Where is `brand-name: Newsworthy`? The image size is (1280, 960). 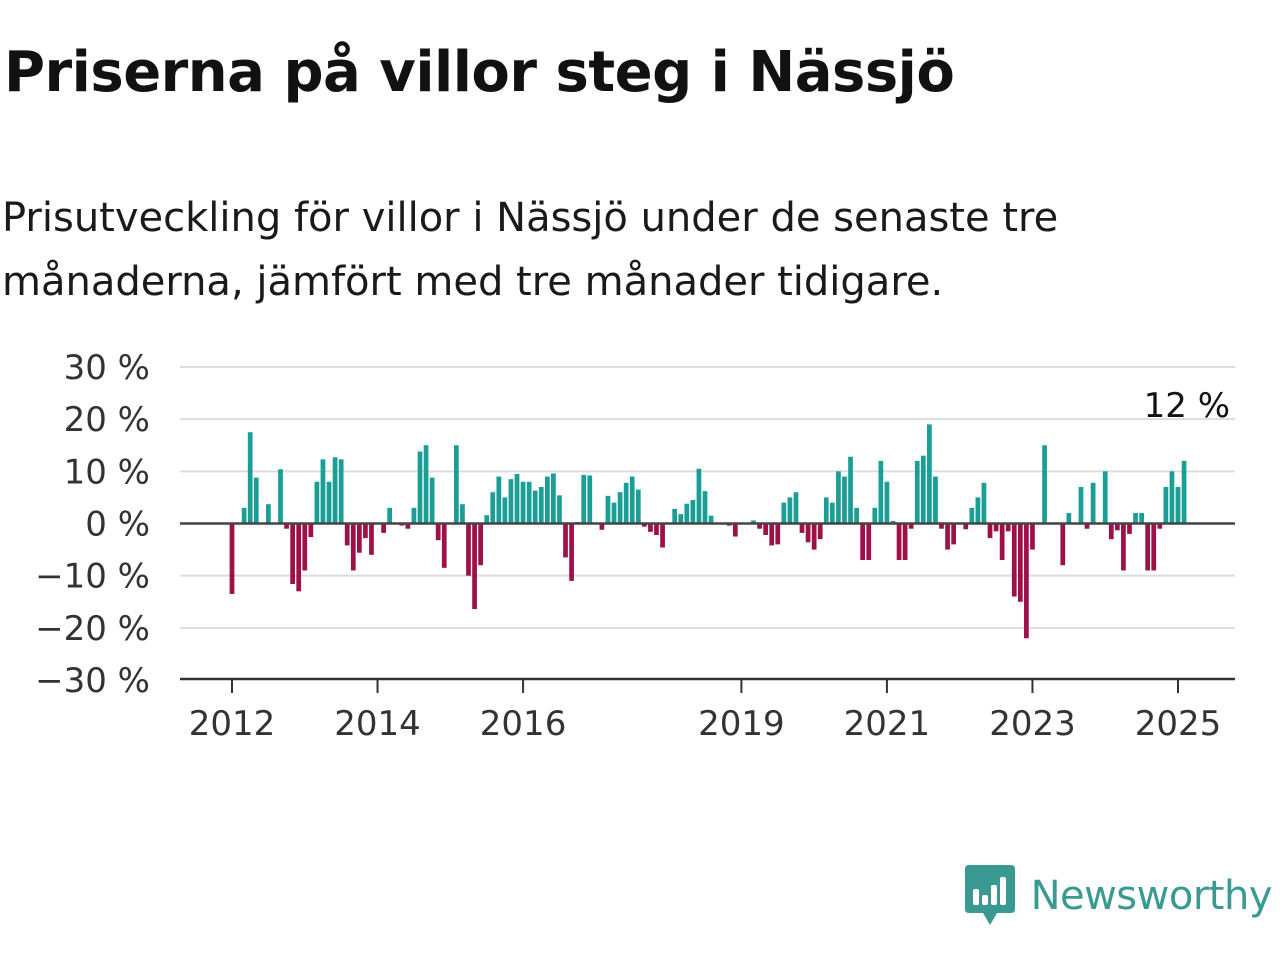
brand-name: Newsworthy is located at coordinates (1151, 896).